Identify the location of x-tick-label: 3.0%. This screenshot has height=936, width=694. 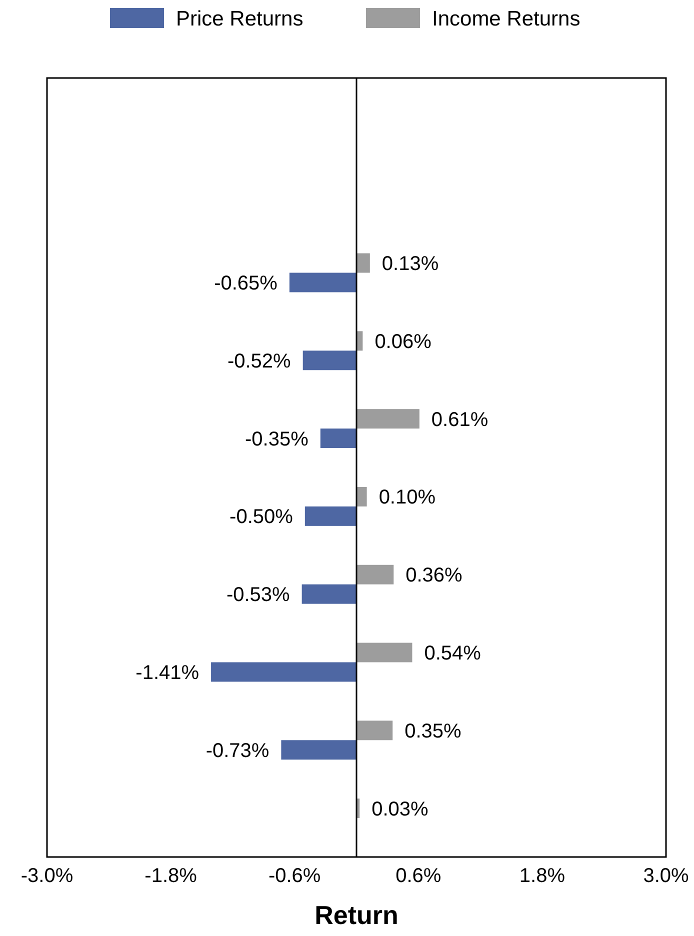
(666, 876).